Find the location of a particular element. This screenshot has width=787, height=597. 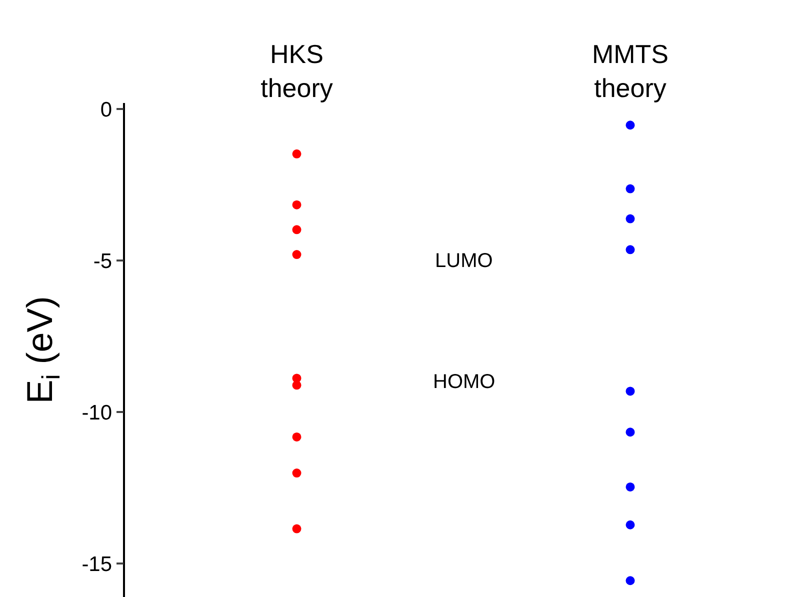

annotation: HOMO is located at coordinates (464, 382).